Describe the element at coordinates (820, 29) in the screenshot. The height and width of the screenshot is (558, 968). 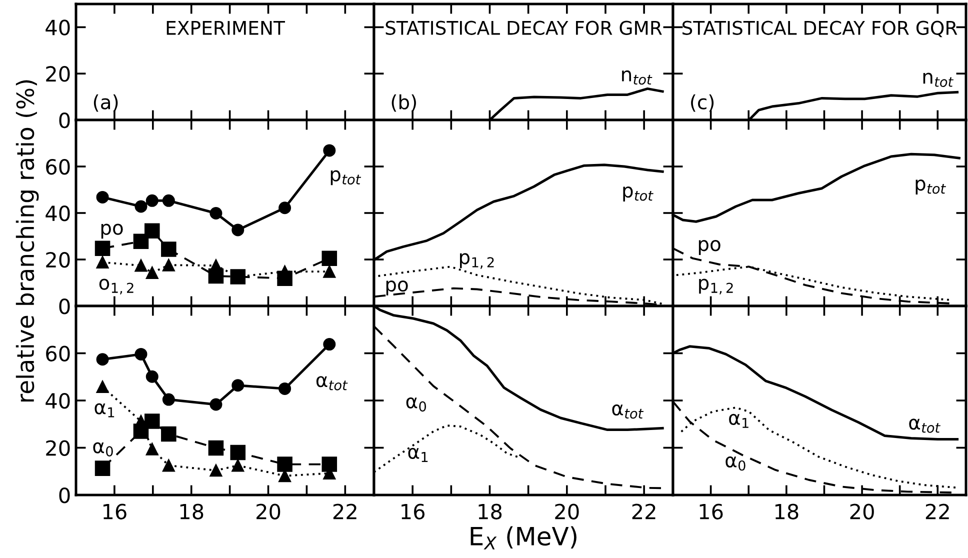
I see `text: STATISTICAL DECAY FOR GQR` at that location.